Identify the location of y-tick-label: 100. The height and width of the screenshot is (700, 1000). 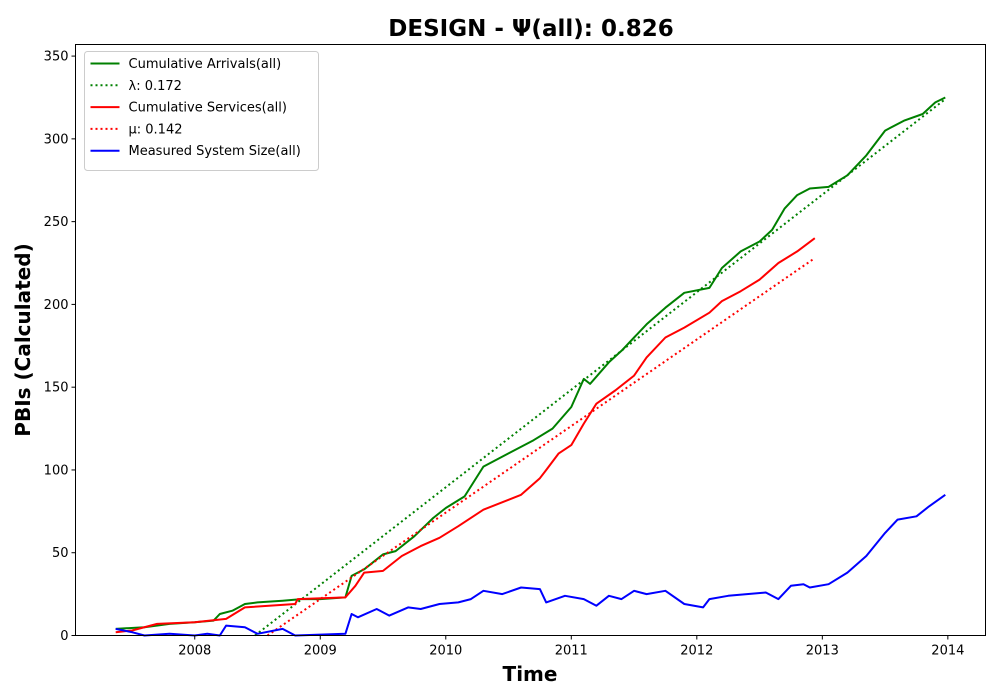
(56, 470).